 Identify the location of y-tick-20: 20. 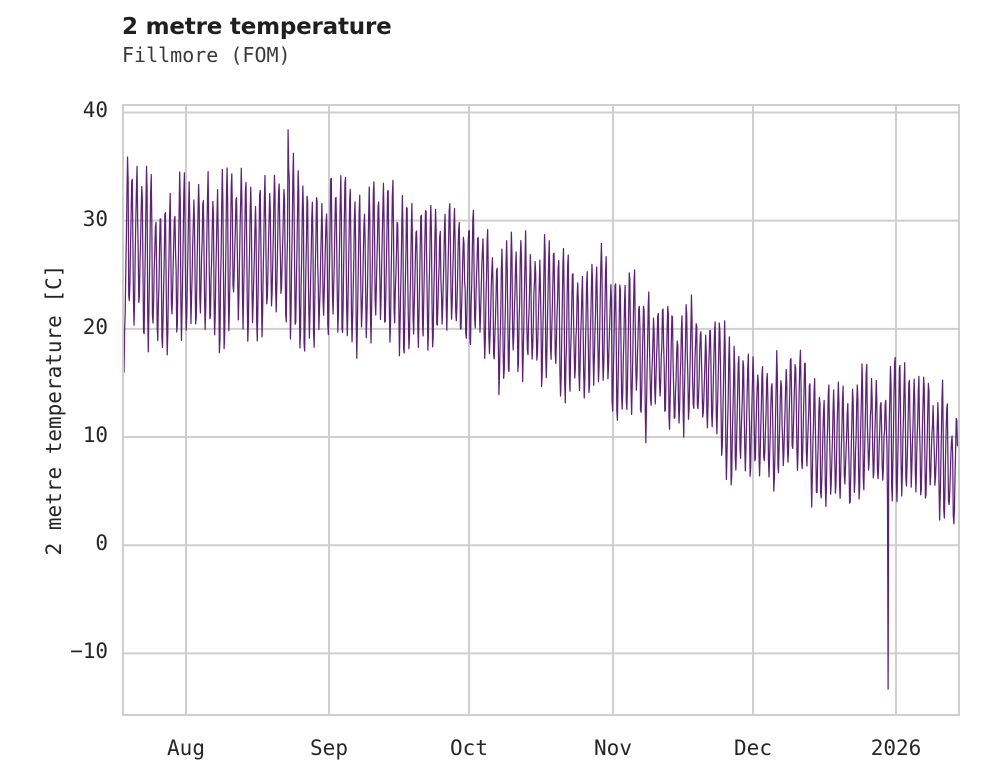
(95, 326).